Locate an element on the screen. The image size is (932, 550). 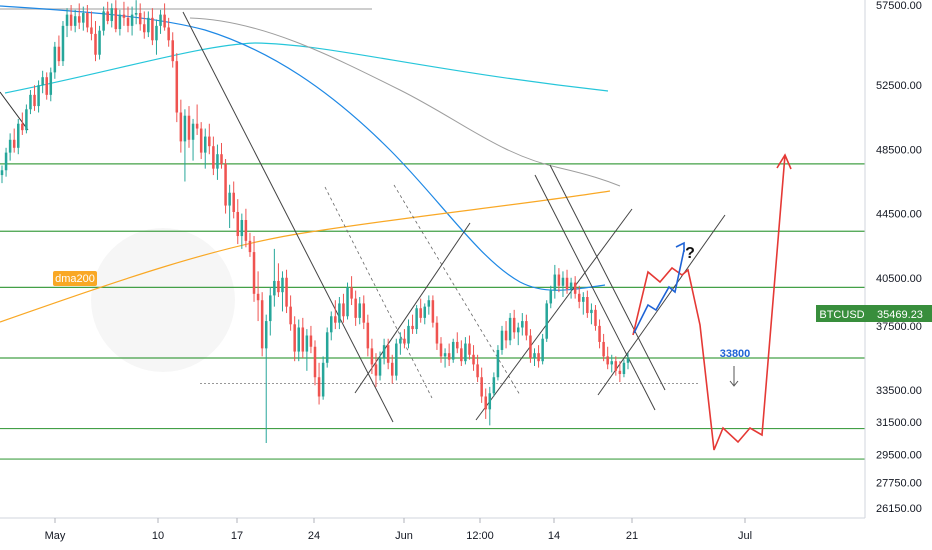
time-tick-label: 17 is located at coordinates (237, 536).